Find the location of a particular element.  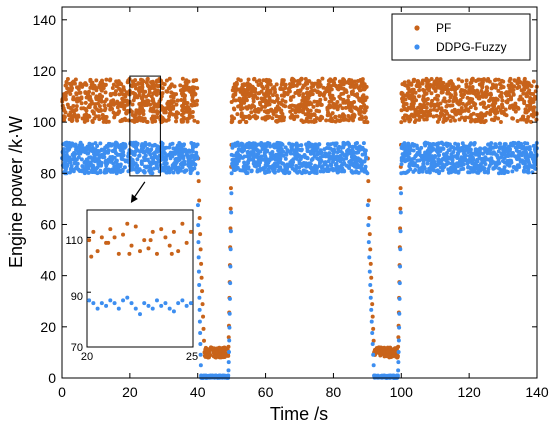

inset-ytick-110: 110 is located at coordinates (74, 241).